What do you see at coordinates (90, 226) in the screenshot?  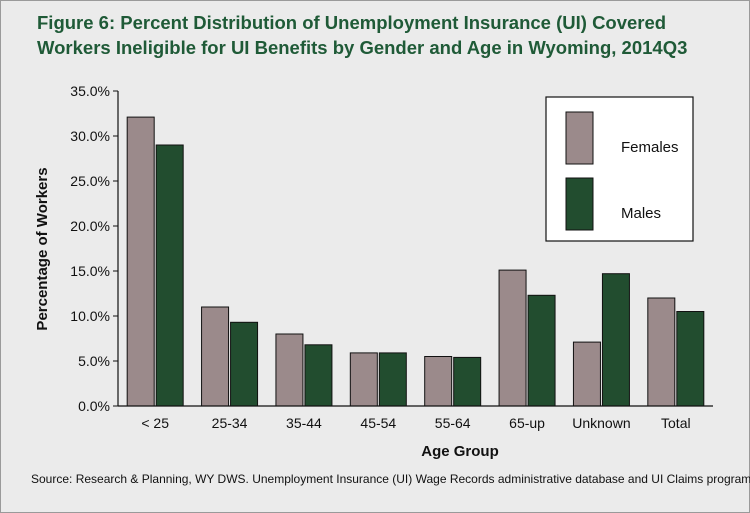 I see `y-tick-label: 20.0%` at bounding box center [90, 226].